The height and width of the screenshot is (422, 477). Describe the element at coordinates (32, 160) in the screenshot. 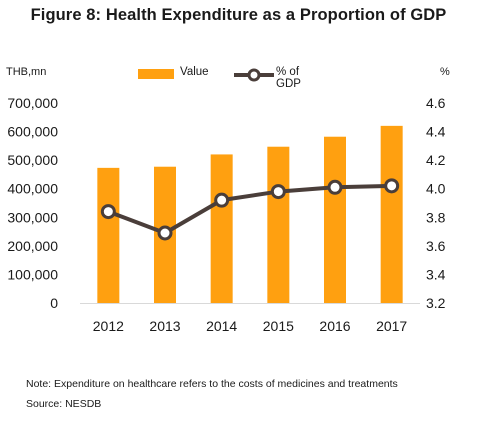

I see `left-axis-tick-label: 500,000` at that location.